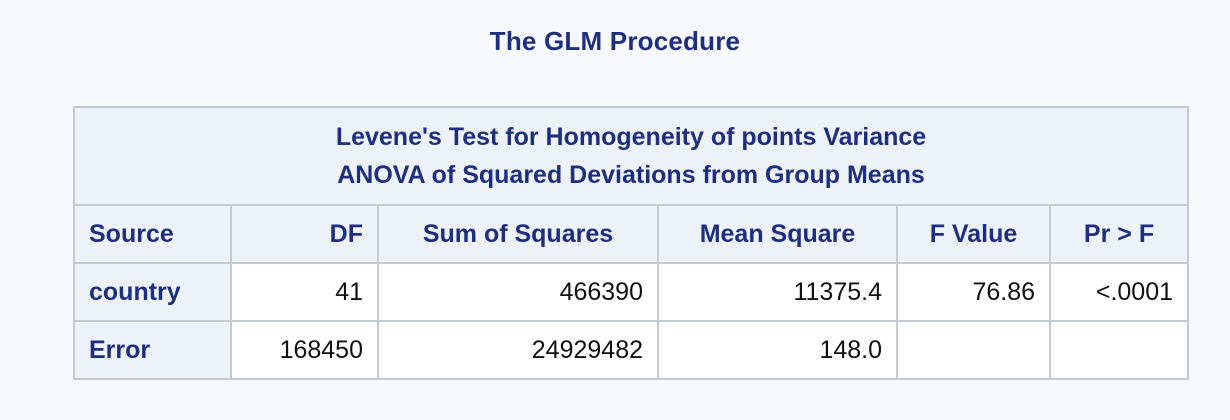  I want to click on table-row: country 41 466390 11375.4 76.86 <.0001, so click(631, 292).